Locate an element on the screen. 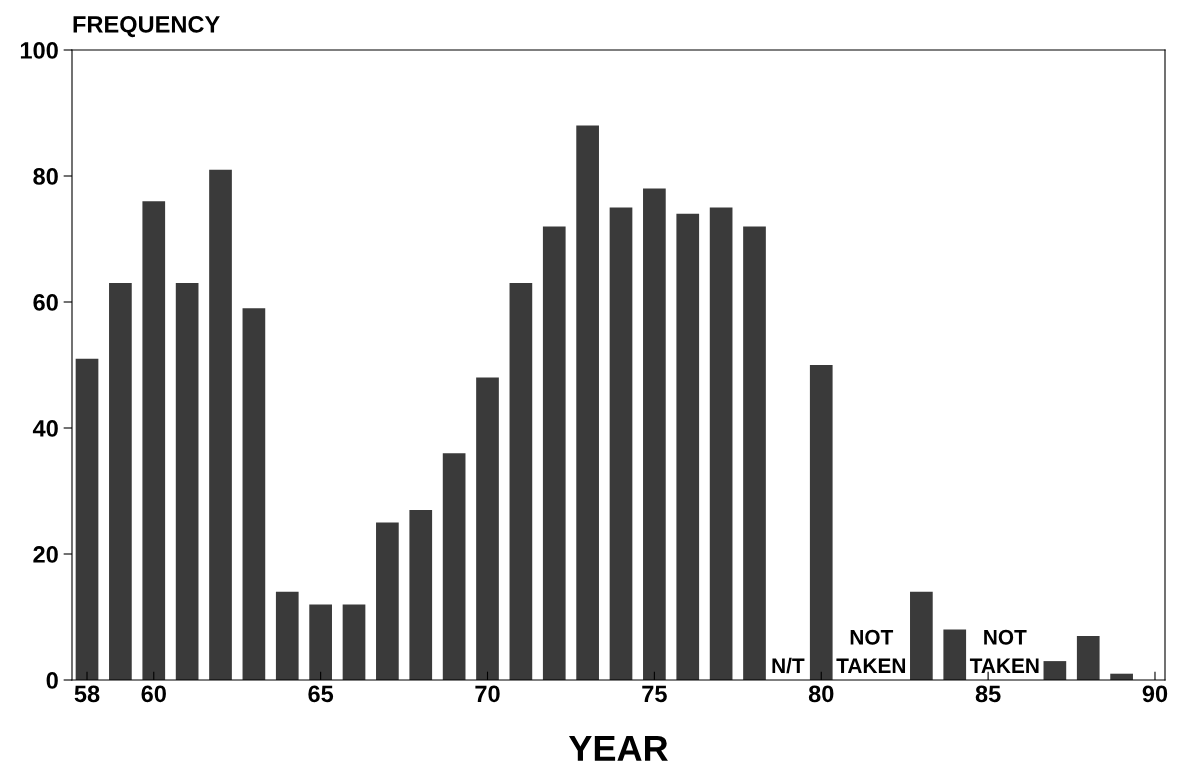  y-tick-label: 20 is located at coordinates (45, 554).